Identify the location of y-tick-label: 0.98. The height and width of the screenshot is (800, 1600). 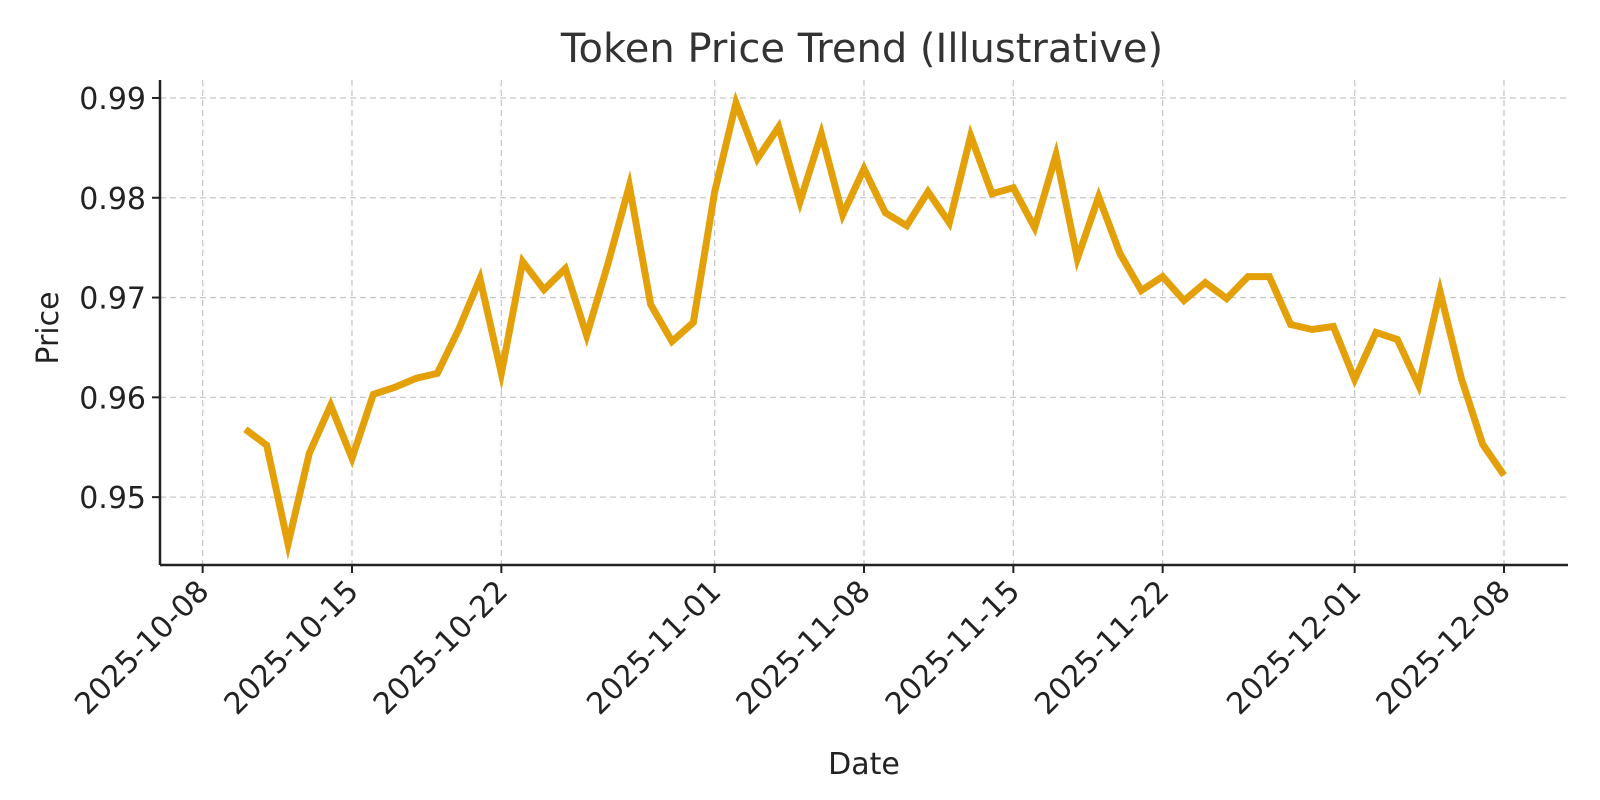
(112, 199).